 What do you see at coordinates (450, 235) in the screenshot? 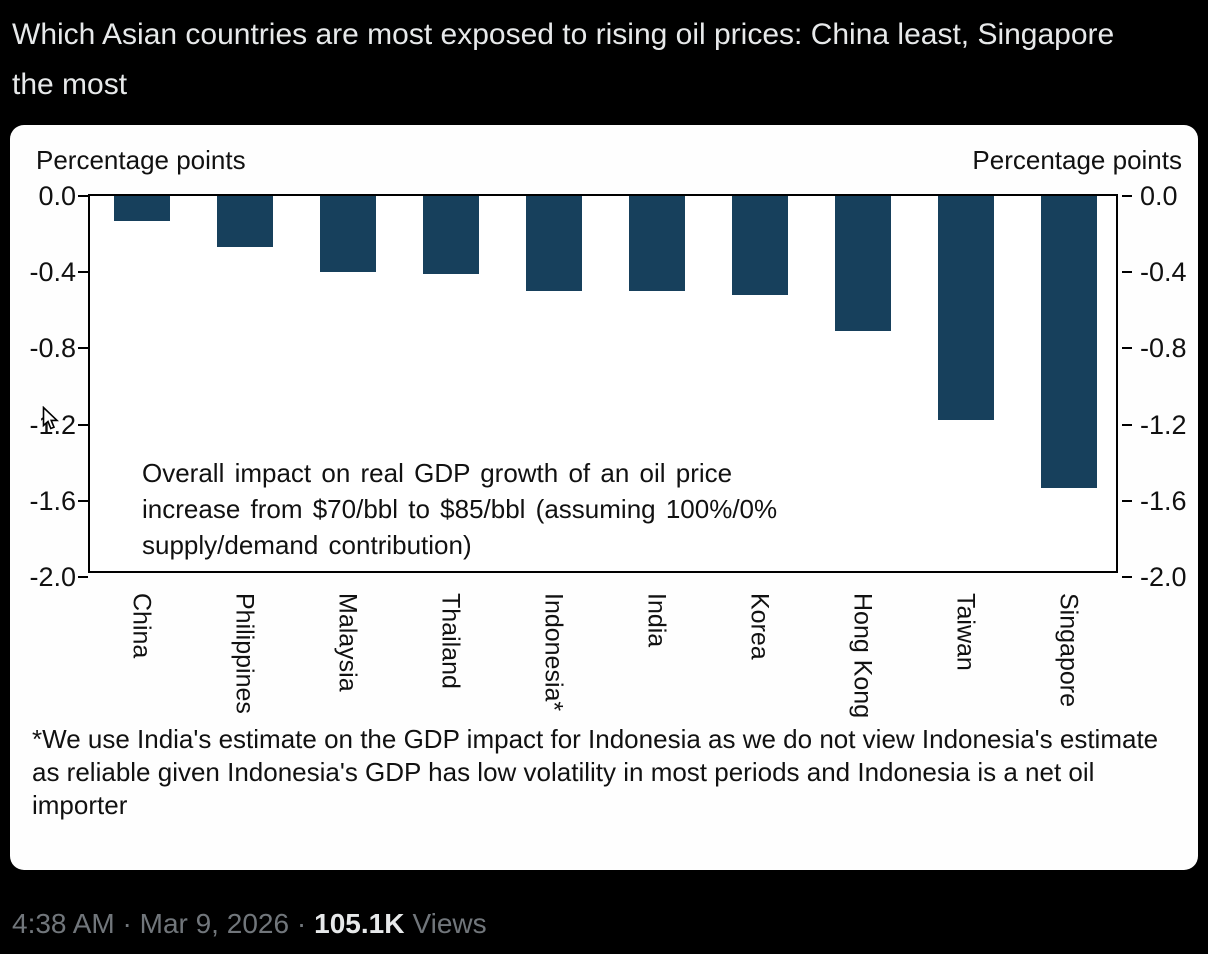
I see `bar-thailand` at bounding box center [450, 235].